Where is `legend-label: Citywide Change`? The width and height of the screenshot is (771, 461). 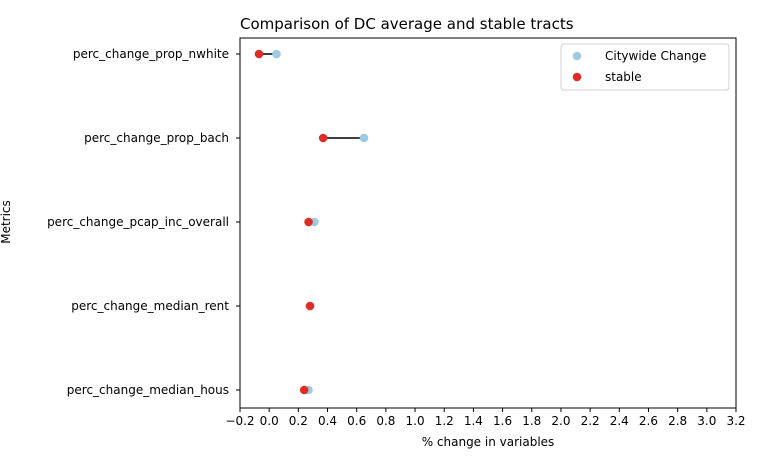
legend-label: Citywide Change is located at coordinates (655, 56).